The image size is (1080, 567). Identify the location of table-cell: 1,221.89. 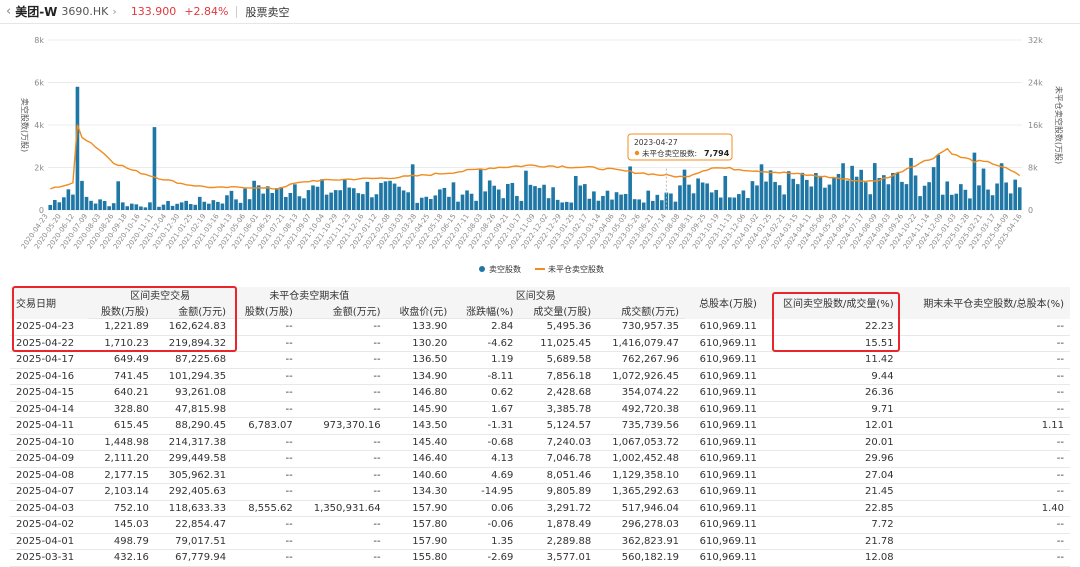
(121, 327).